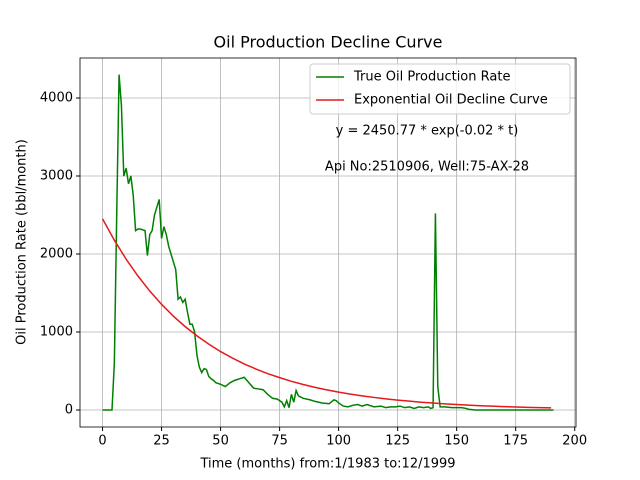  I want to click on y-axis-label: Oil Production Rate (bbl/month), so click(22, 242).